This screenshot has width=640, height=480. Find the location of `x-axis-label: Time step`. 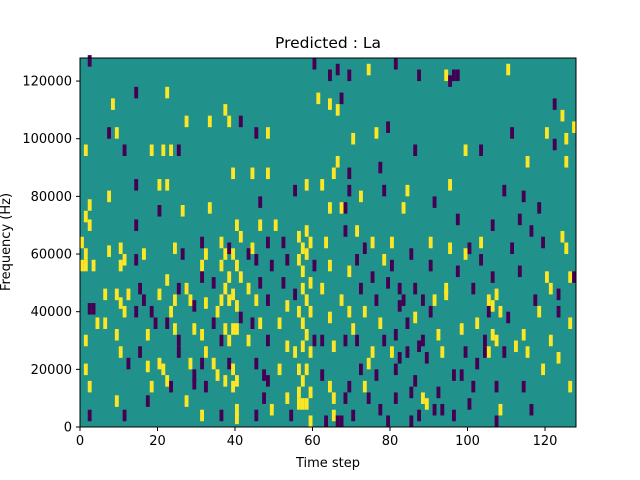

x-axis-label: Time step is located at coordinates (327, 463).